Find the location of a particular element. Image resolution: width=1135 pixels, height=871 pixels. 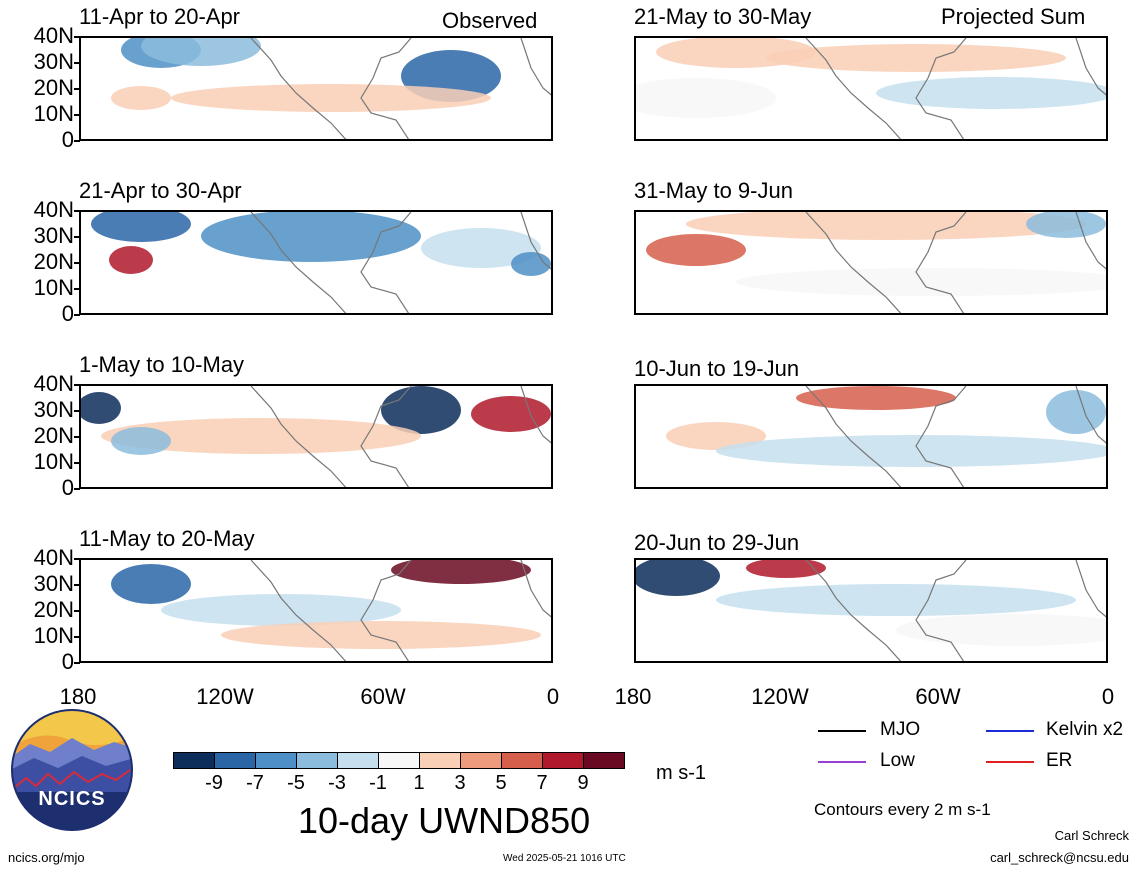

x-tick-60w-left: 60W is located at coordinates (383, 696).